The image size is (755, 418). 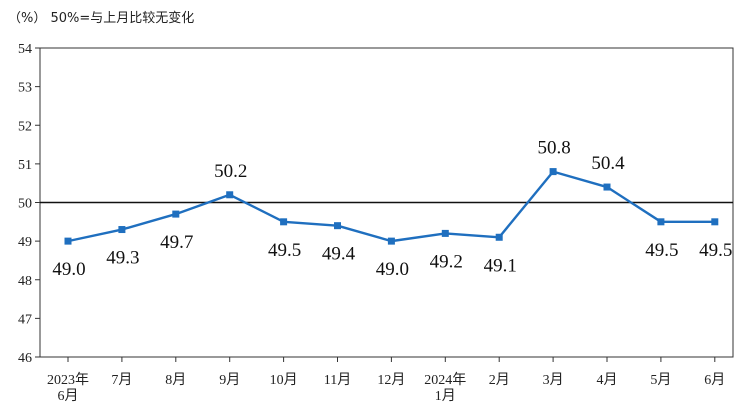 What do you see at coordinates (25, 358) in the screenshot?
I see `y-tick-label: 46` at bounding box center [25, 358].